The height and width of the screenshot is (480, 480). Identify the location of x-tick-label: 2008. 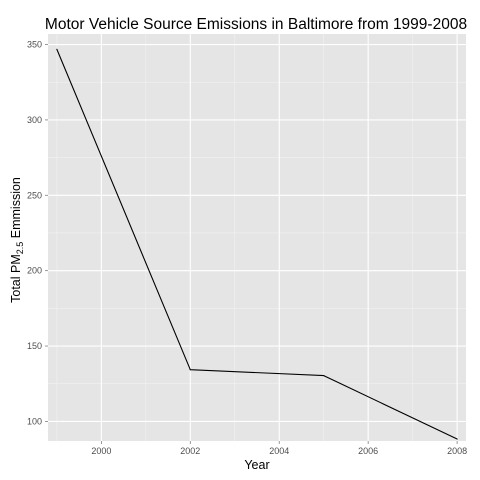
(457, 451).